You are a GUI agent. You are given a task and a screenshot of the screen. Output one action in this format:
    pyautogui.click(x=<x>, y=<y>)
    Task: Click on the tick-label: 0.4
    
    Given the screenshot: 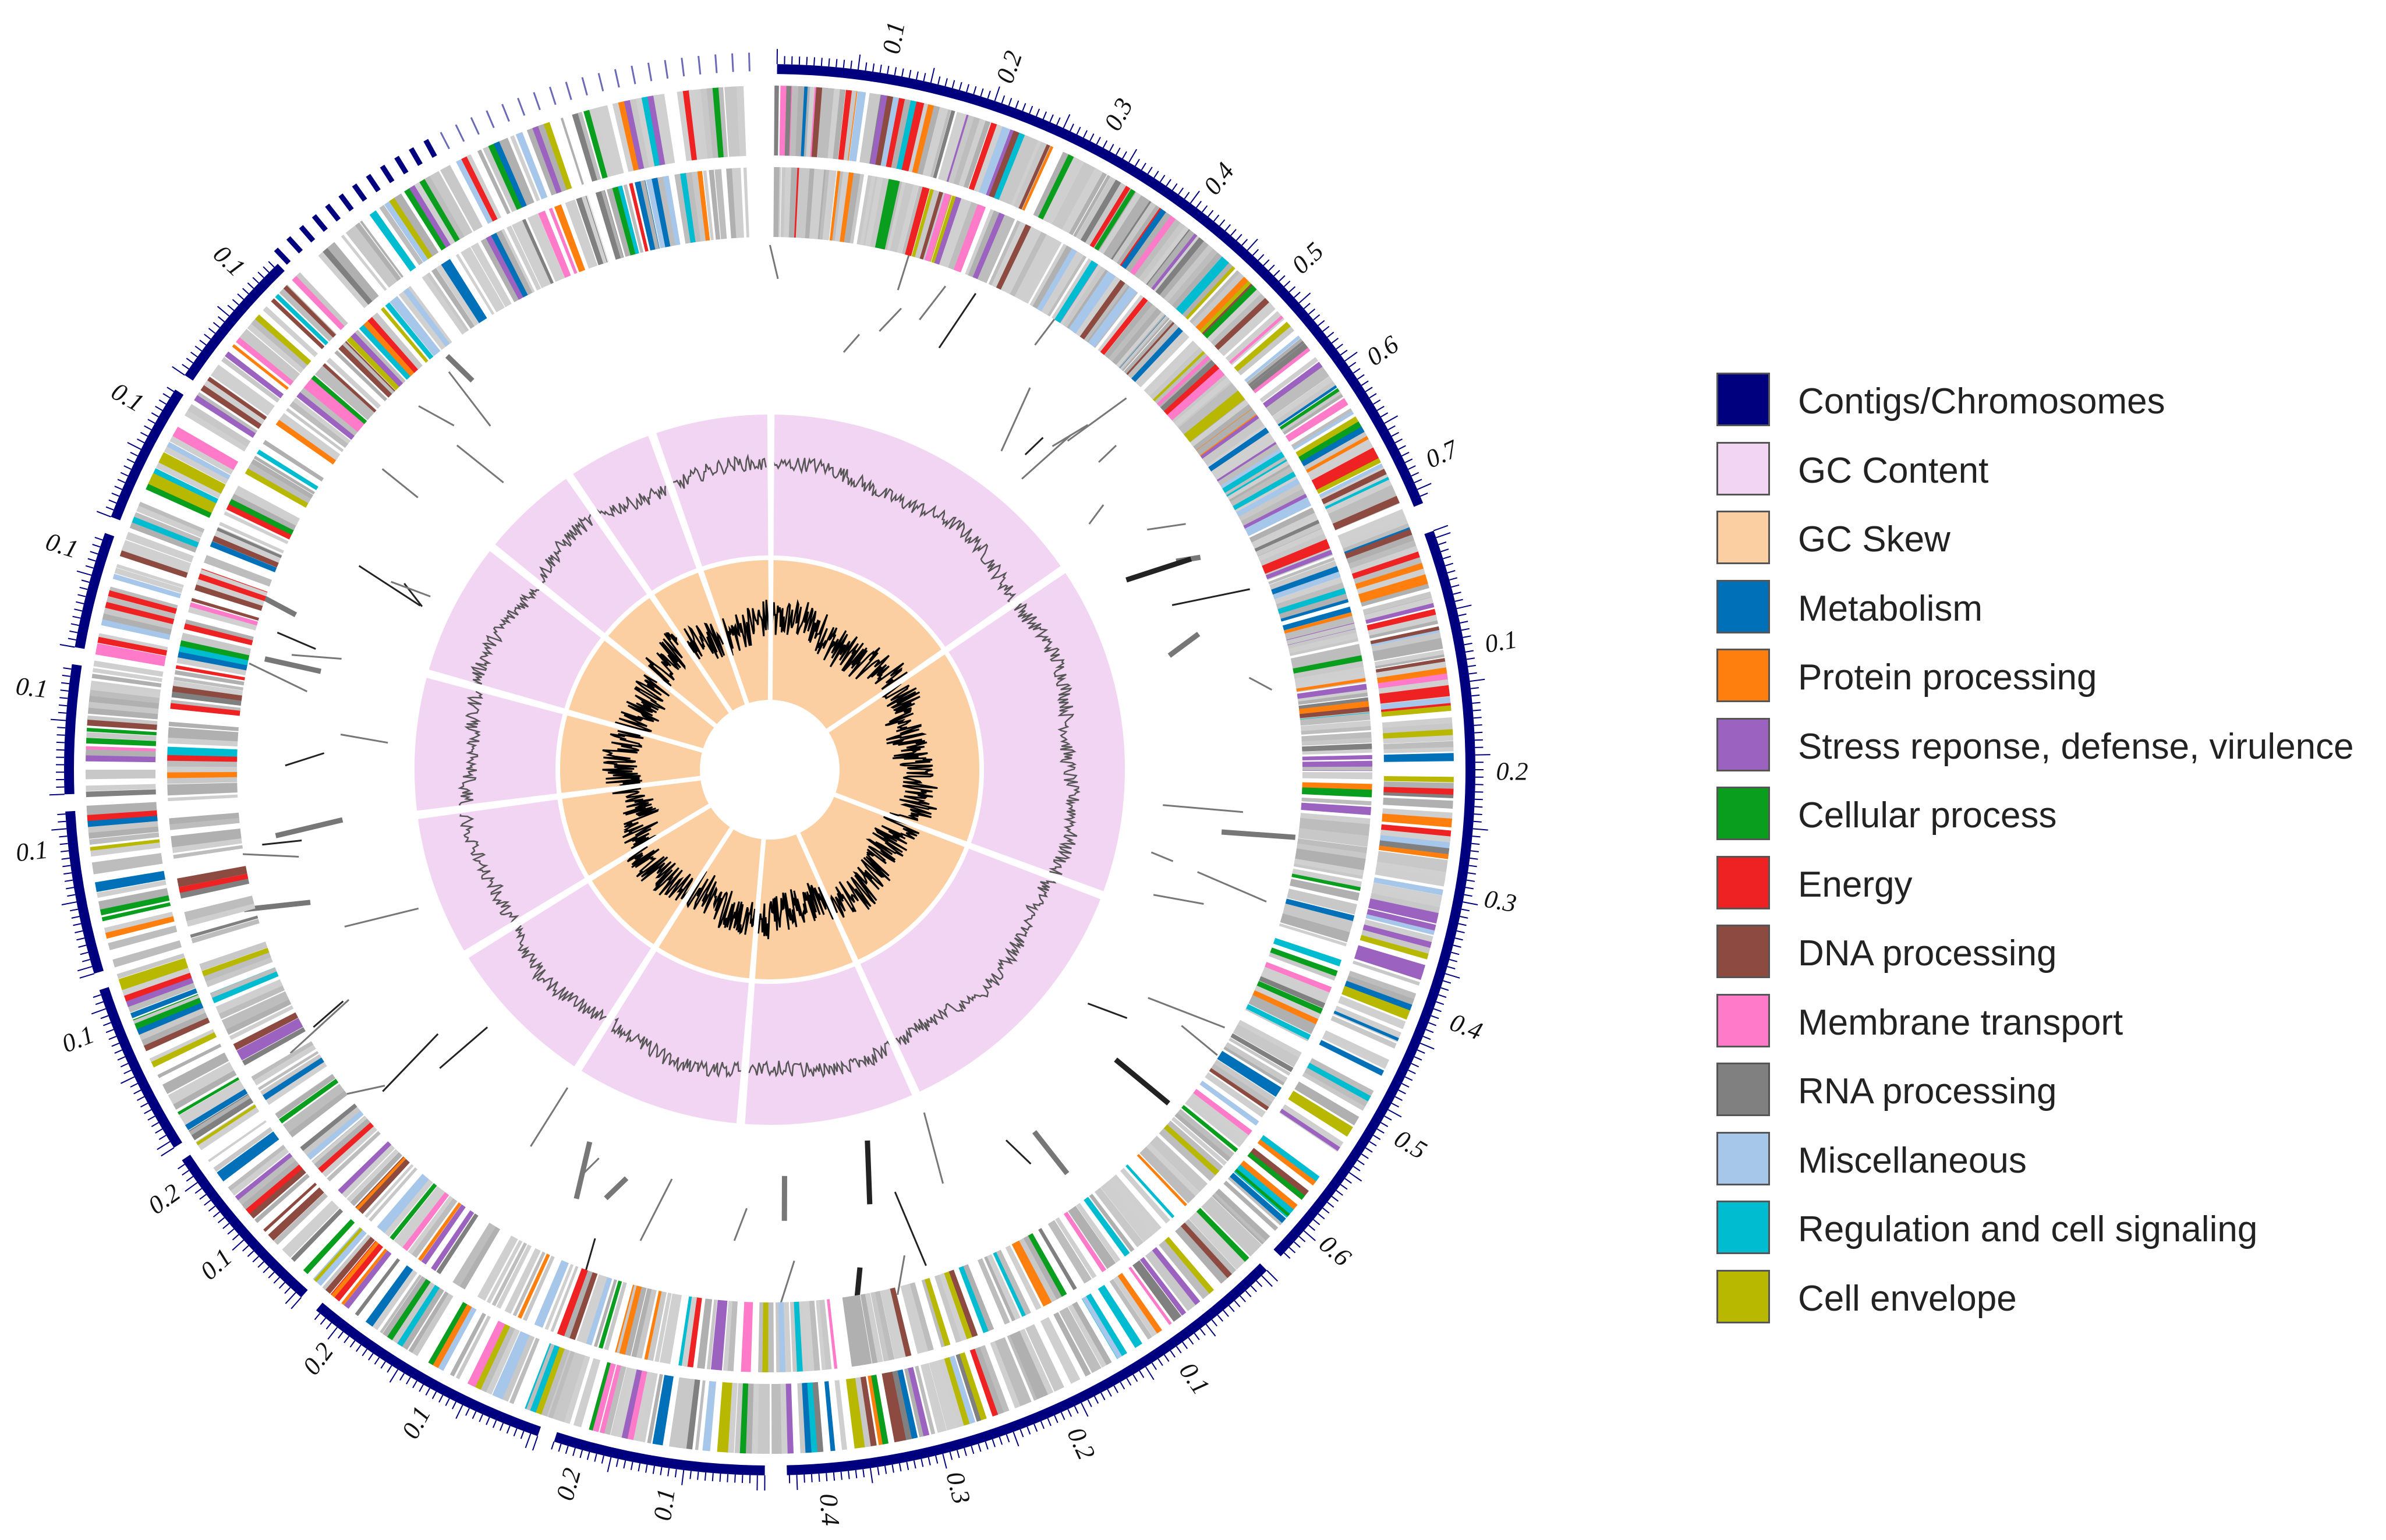 What is the action you would take?
    pyautogui.click(x=829, y=1510)
    